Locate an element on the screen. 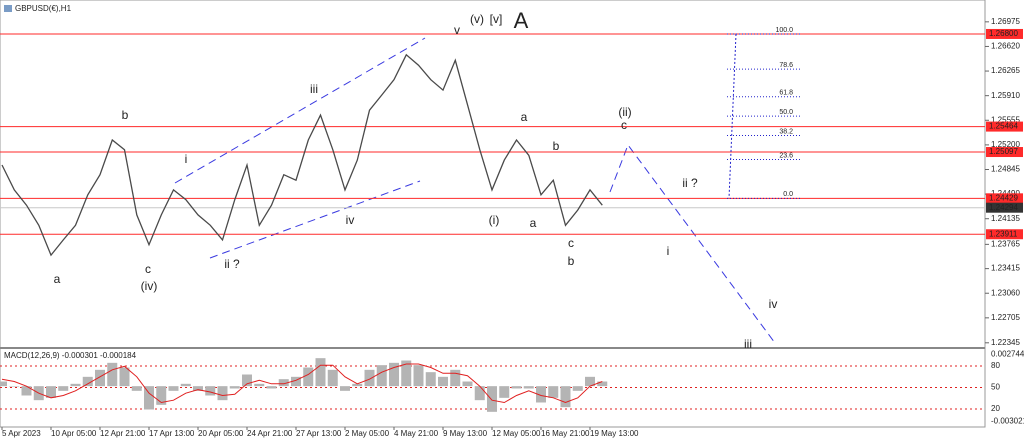  x-tick-label: 20 Apr 05:00 is located at coordinates (221, 433).